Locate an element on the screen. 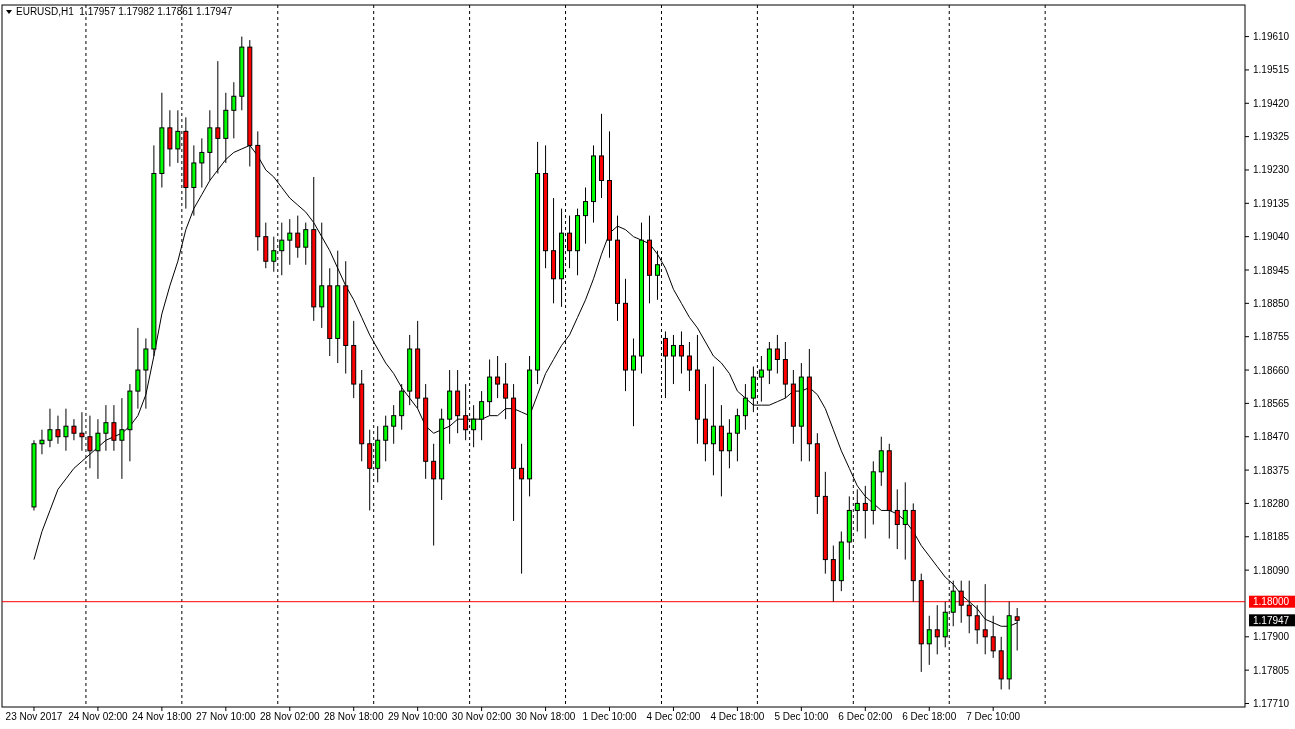 Image resolution: width=1295 pixels, height=729 pixels. y-tick-label: 1.19610 is located at coordinates (1271, 37).